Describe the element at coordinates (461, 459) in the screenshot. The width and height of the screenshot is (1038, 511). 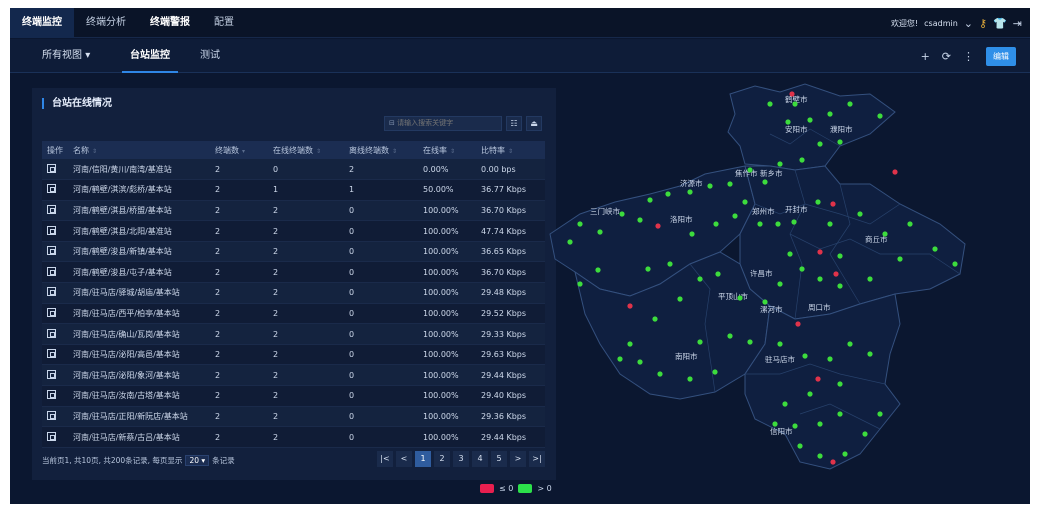
I see `page-button-3: 3` at that location.